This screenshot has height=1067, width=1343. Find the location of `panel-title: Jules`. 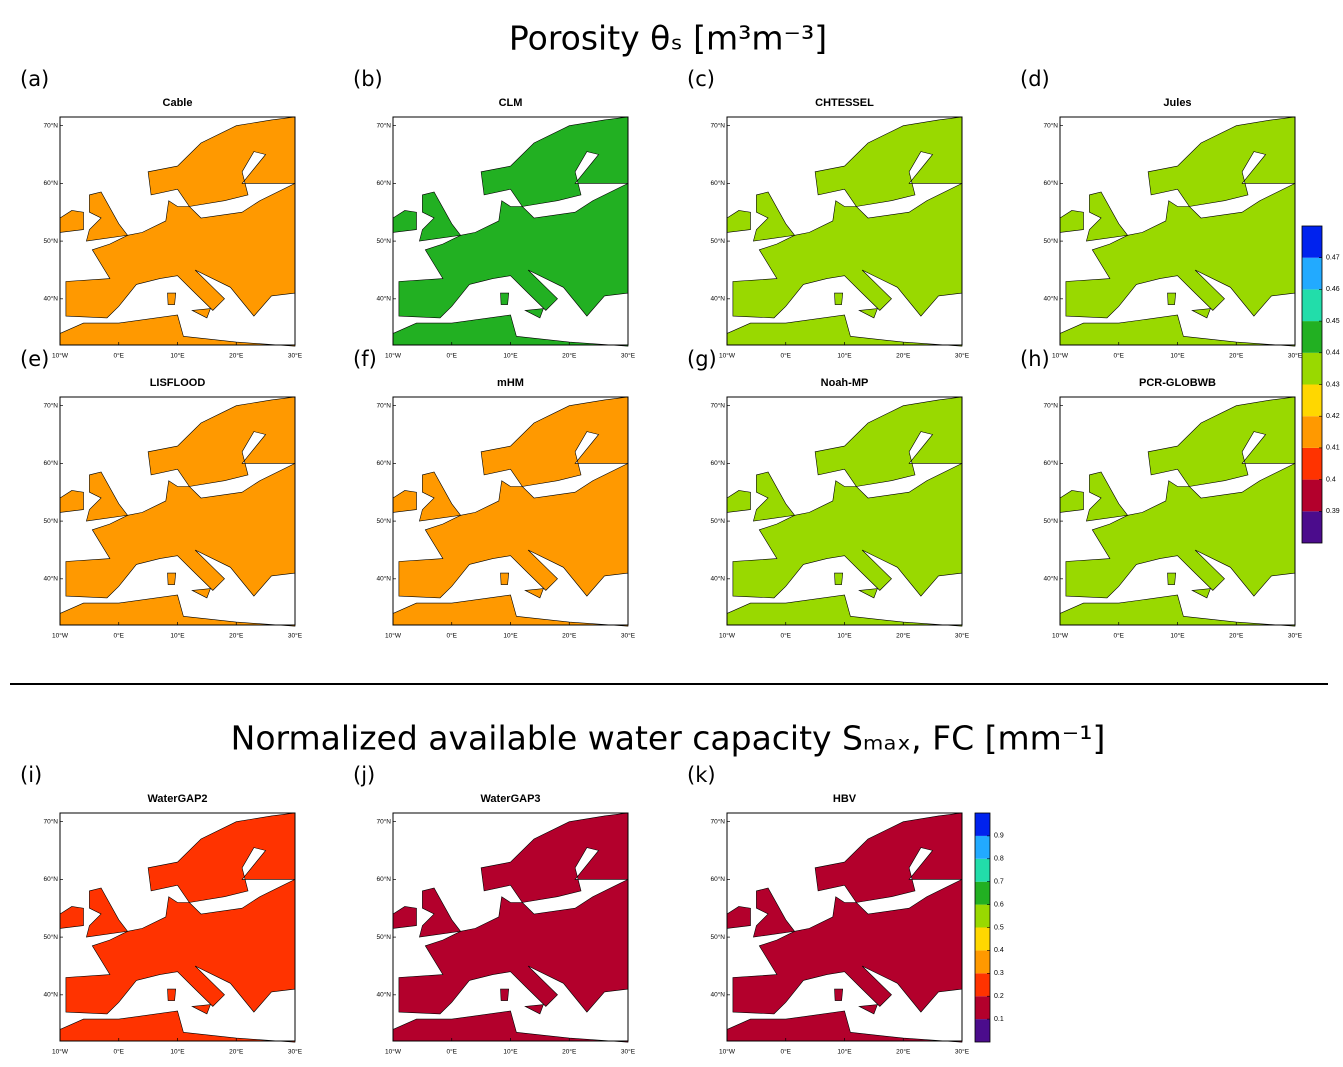

panel-title: Jules is located at coordinates (1177, 103).